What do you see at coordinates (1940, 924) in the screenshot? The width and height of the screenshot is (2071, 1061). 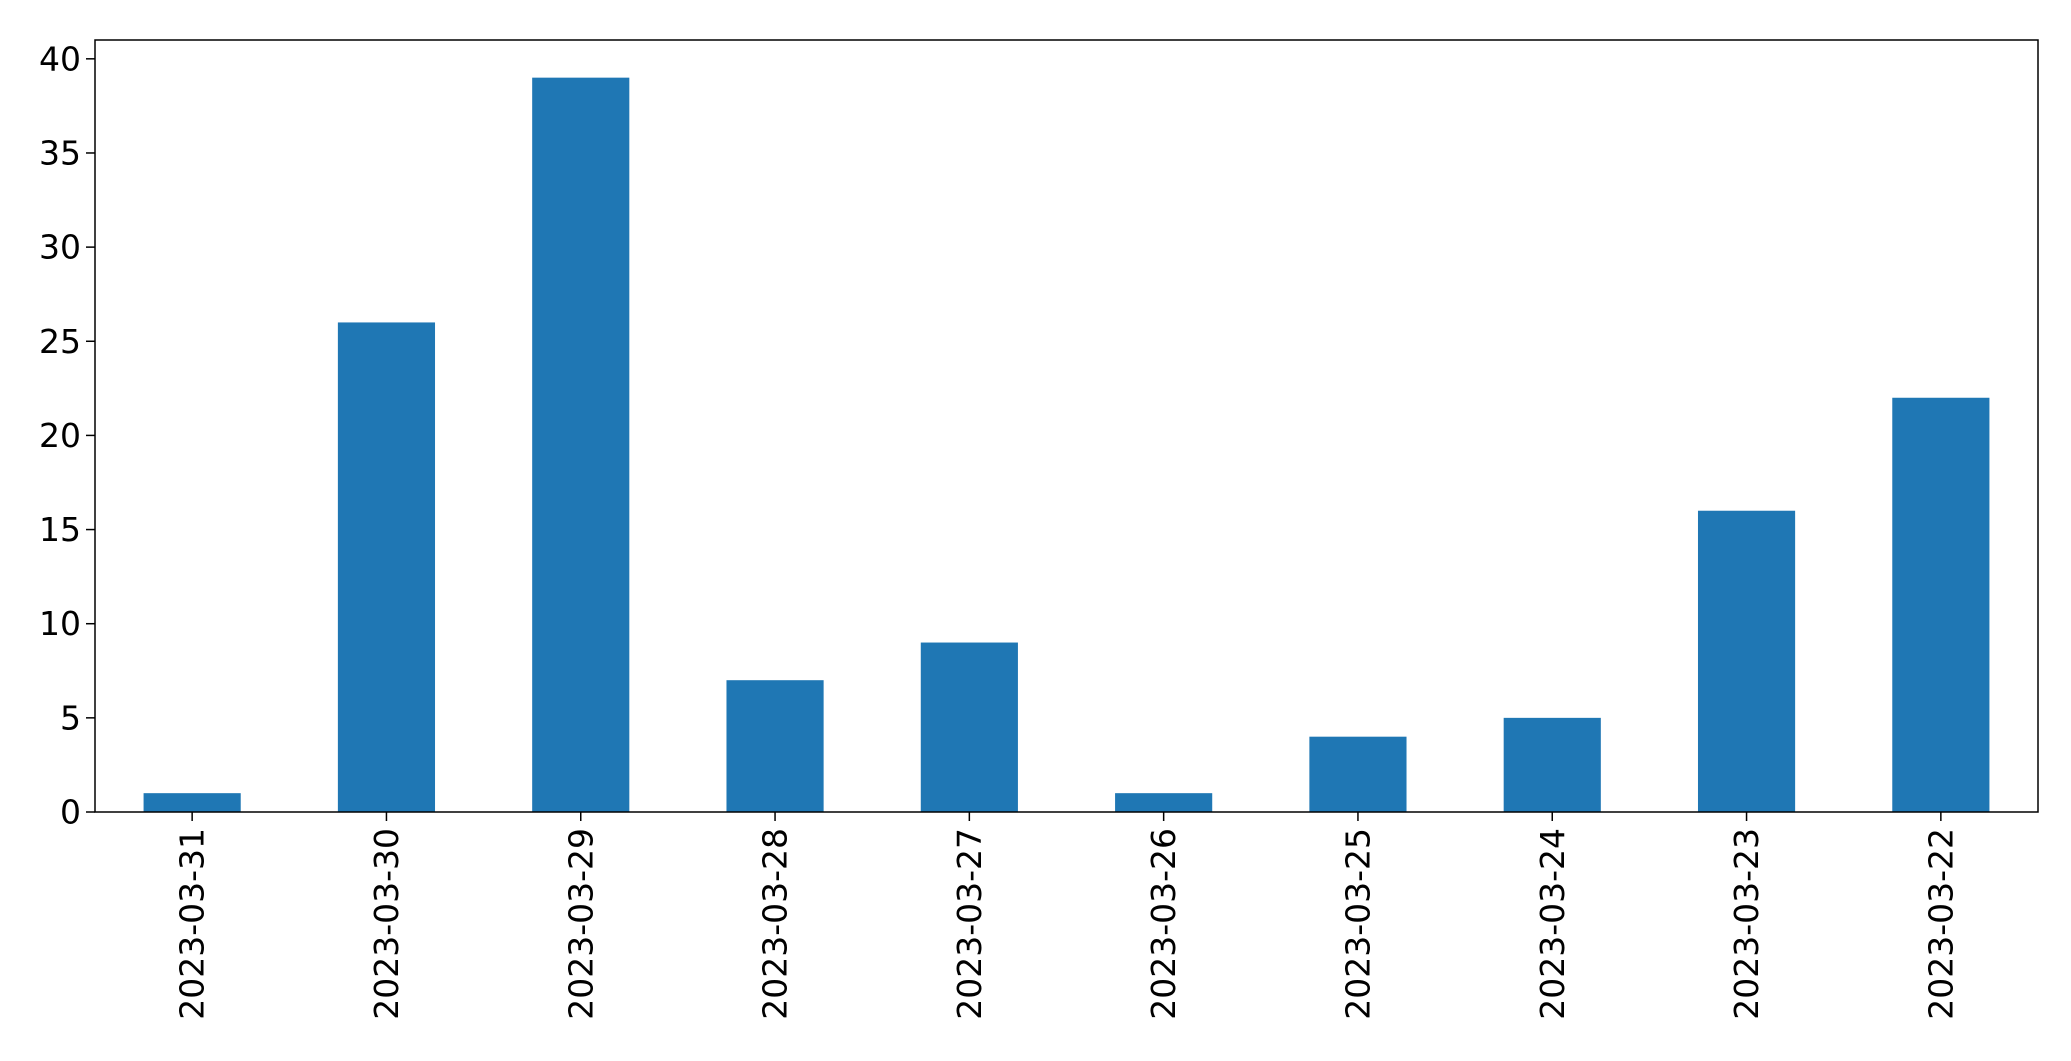 I see `x-tick-label: 2023-03-22` at bounding box center [1940, 924].